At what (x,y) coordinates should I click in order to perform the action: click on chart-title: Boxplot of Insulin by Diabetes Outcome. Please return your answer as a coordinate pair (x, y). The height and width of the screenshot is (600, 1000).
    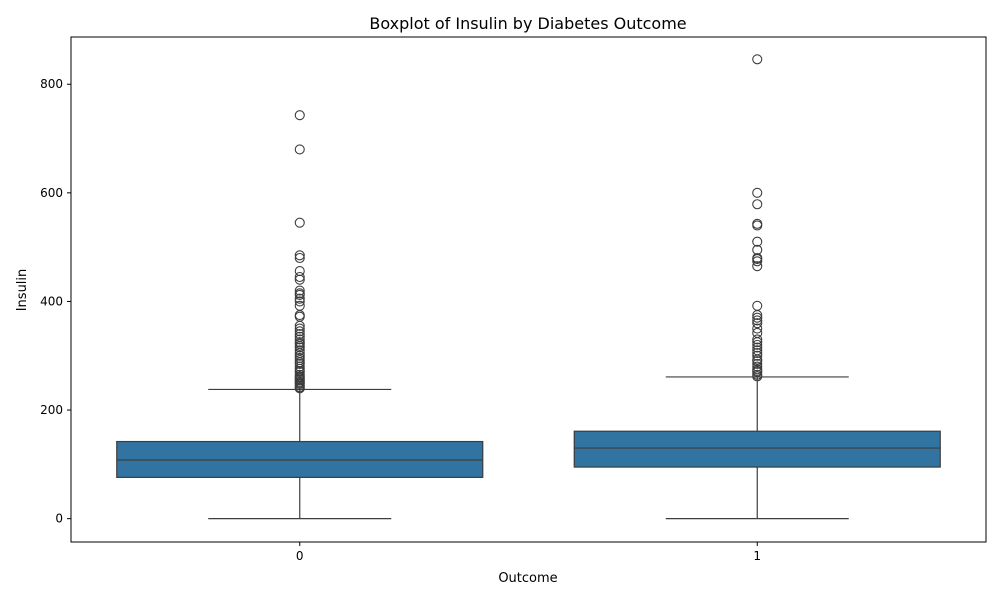
    Looking at the image, I should click on (527, 23).